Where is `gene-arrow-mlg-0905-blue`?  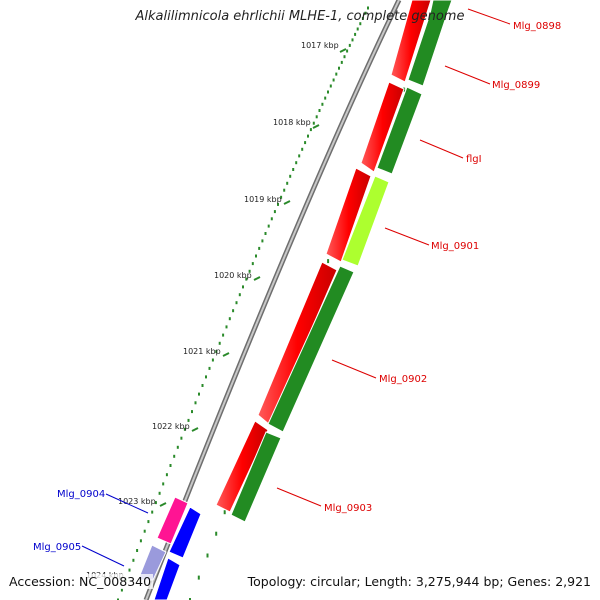
gene-arrow-mlg-0905-blue is located at coordinates (167, 578).